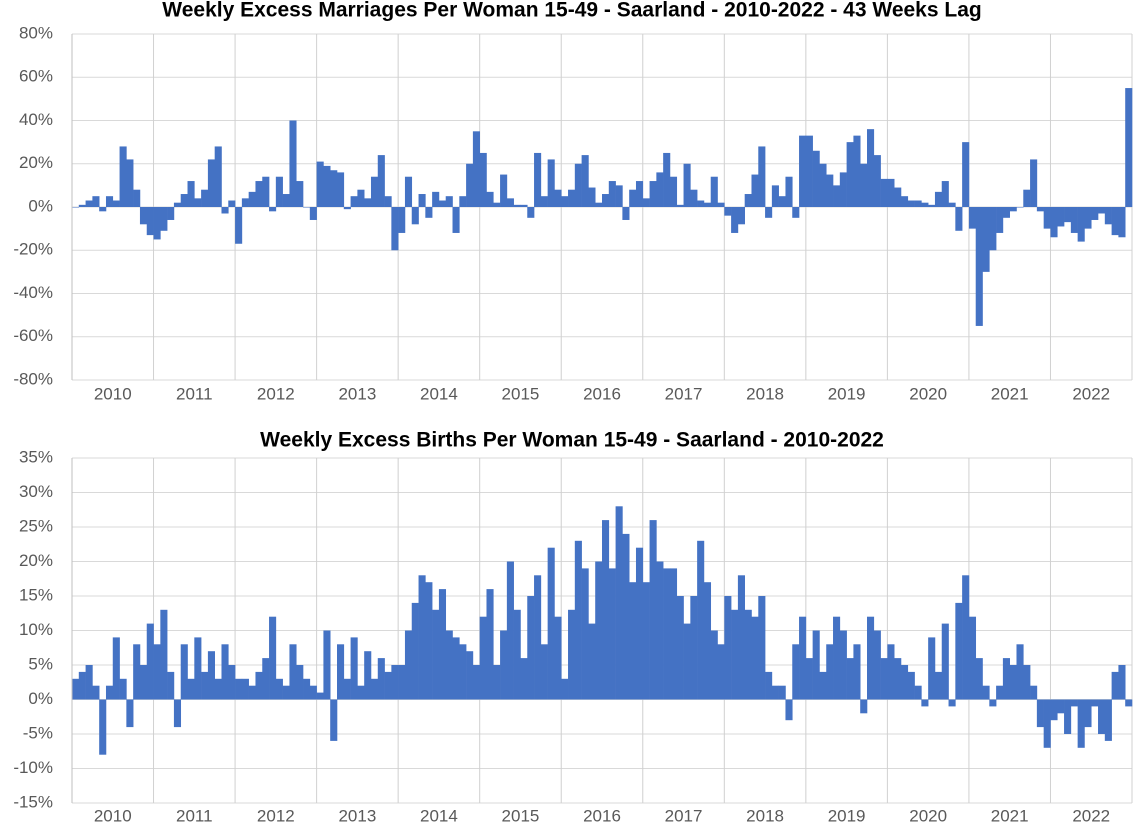 This screenshot has height=835, width=1143. What do you see at coordinates (1010, 393) in the screenshot?
I see `x-tick-label: 2021` at bounding box center [1010, 393].